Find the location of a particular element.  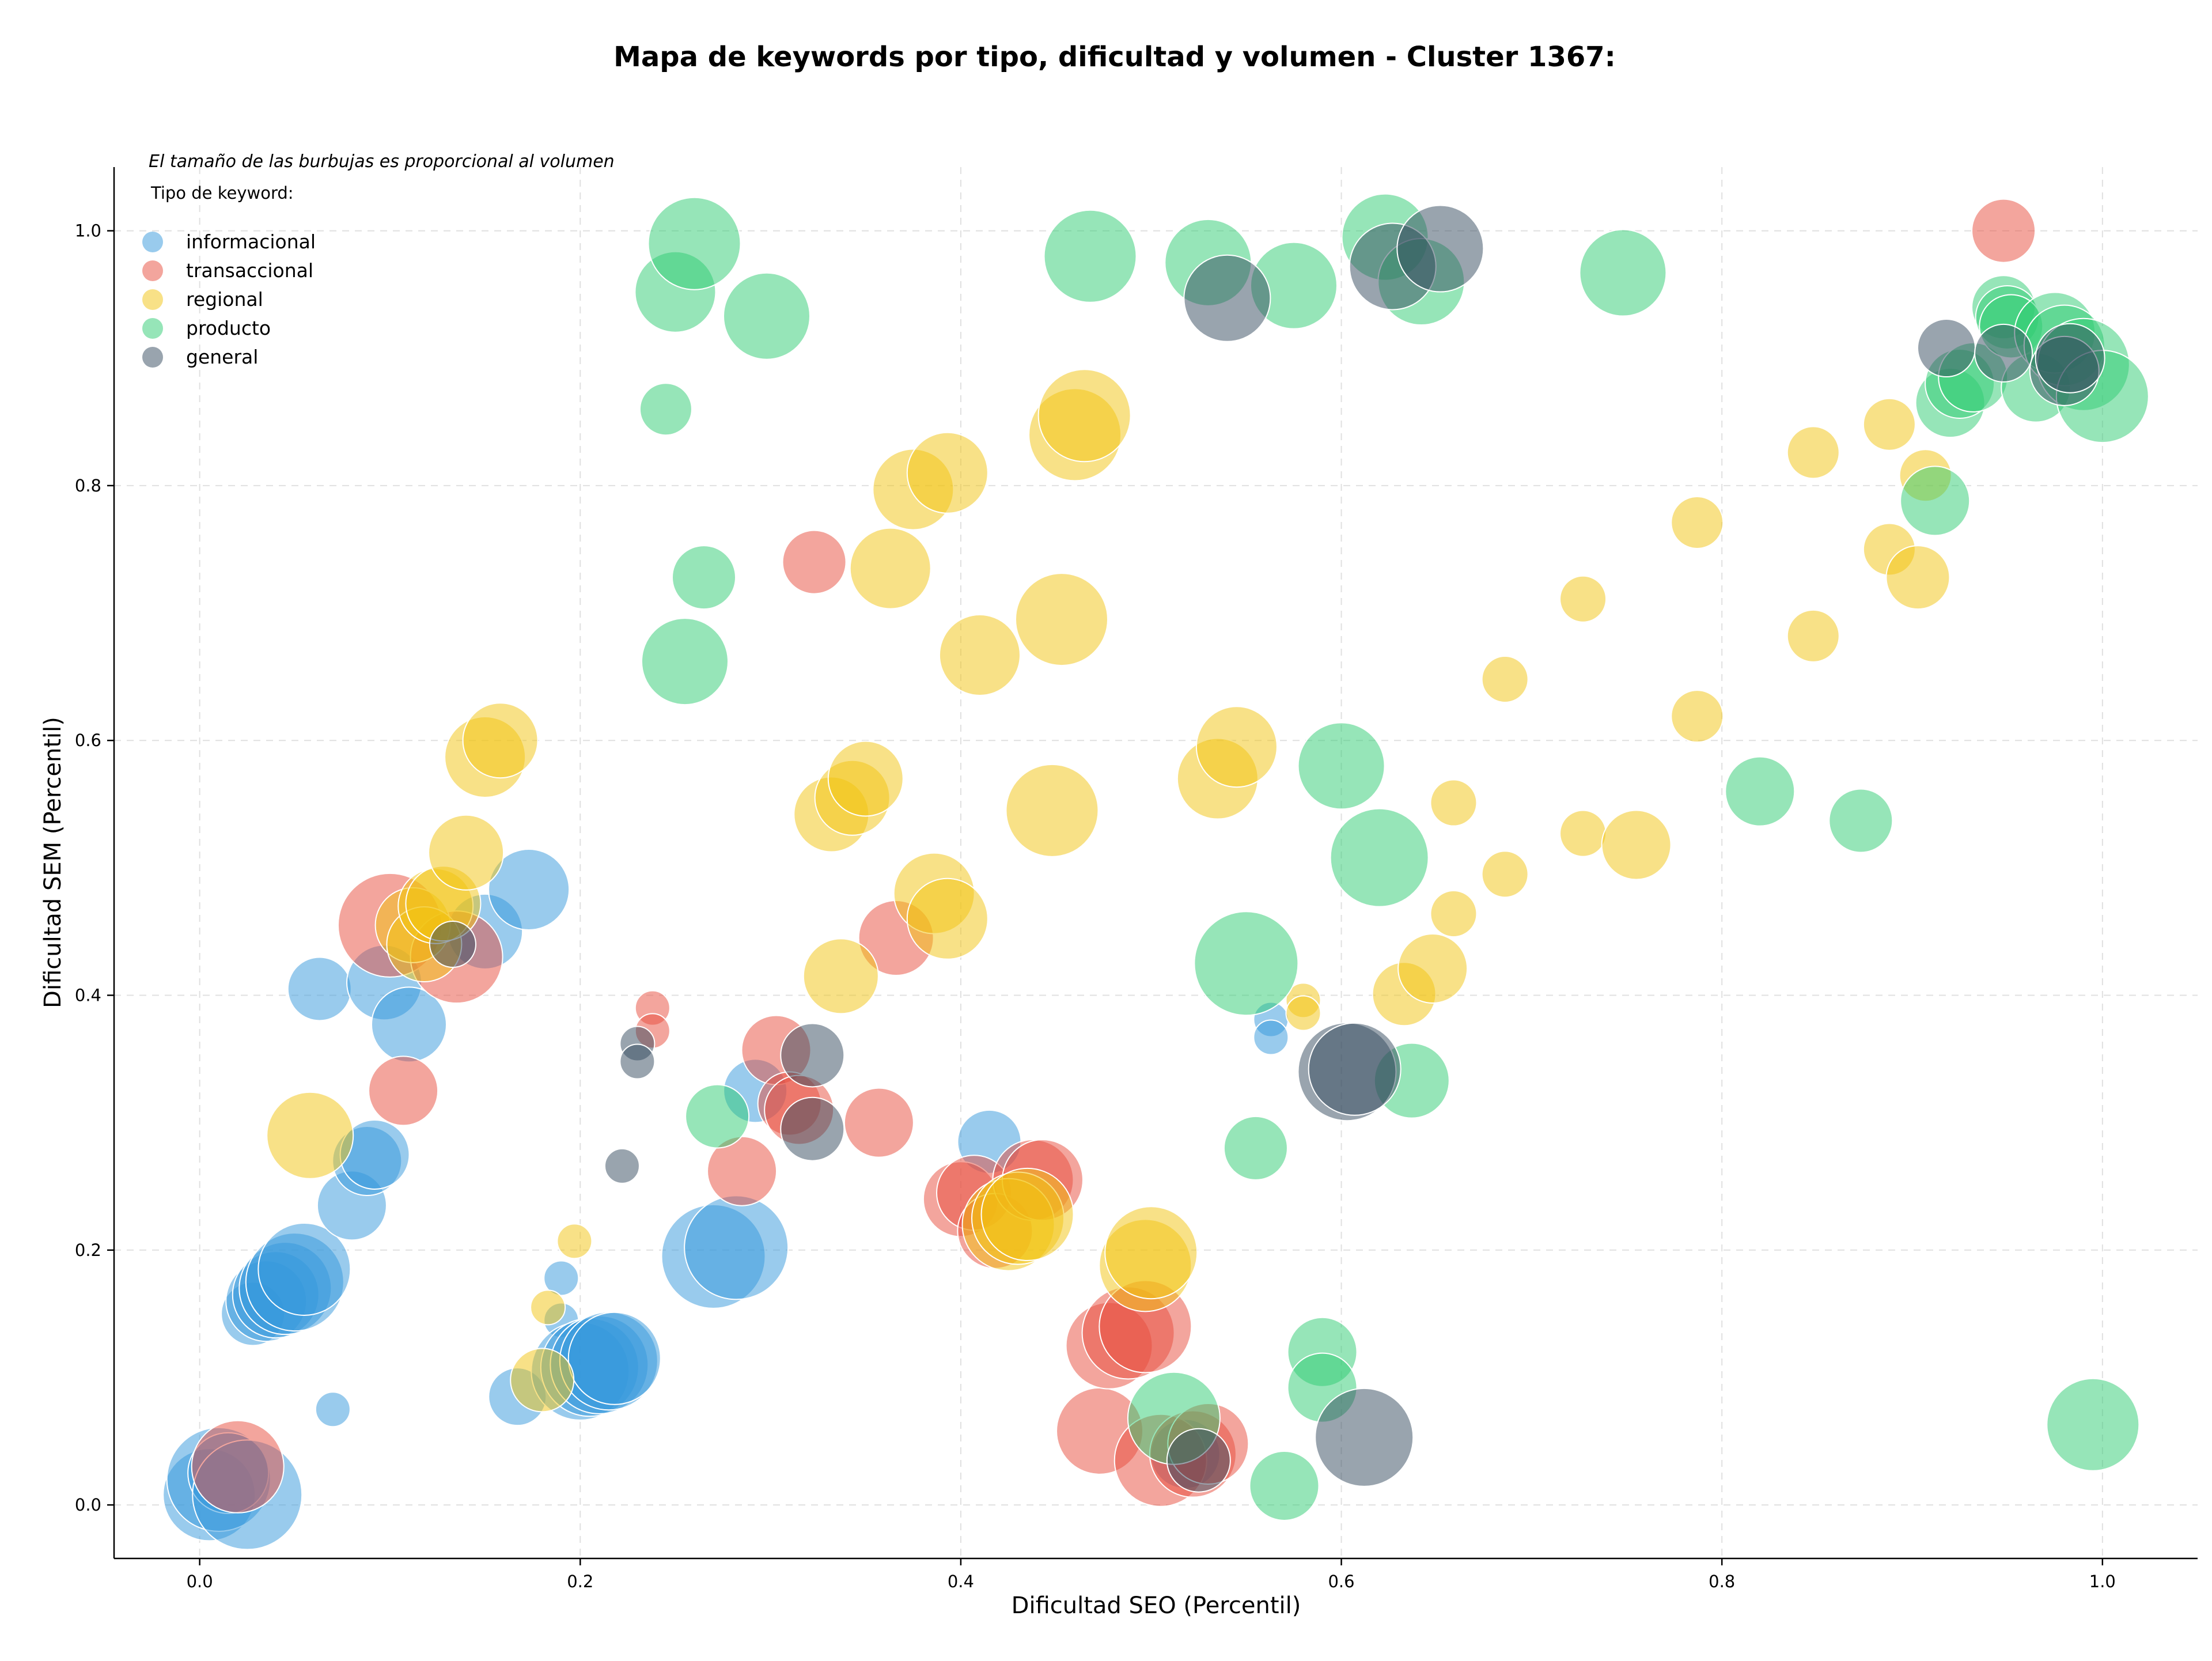

x-tick-label: 0.4 is located at coordinates (961, 1581).